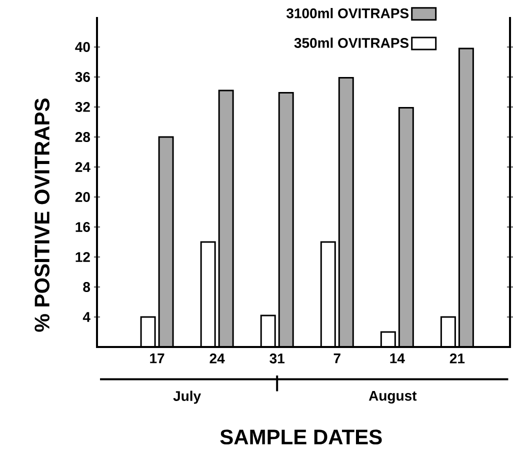 Image resolution: width=513 pixels, height=463 pixels. I want to click on x-tick-label: 7, so click(337, 359).